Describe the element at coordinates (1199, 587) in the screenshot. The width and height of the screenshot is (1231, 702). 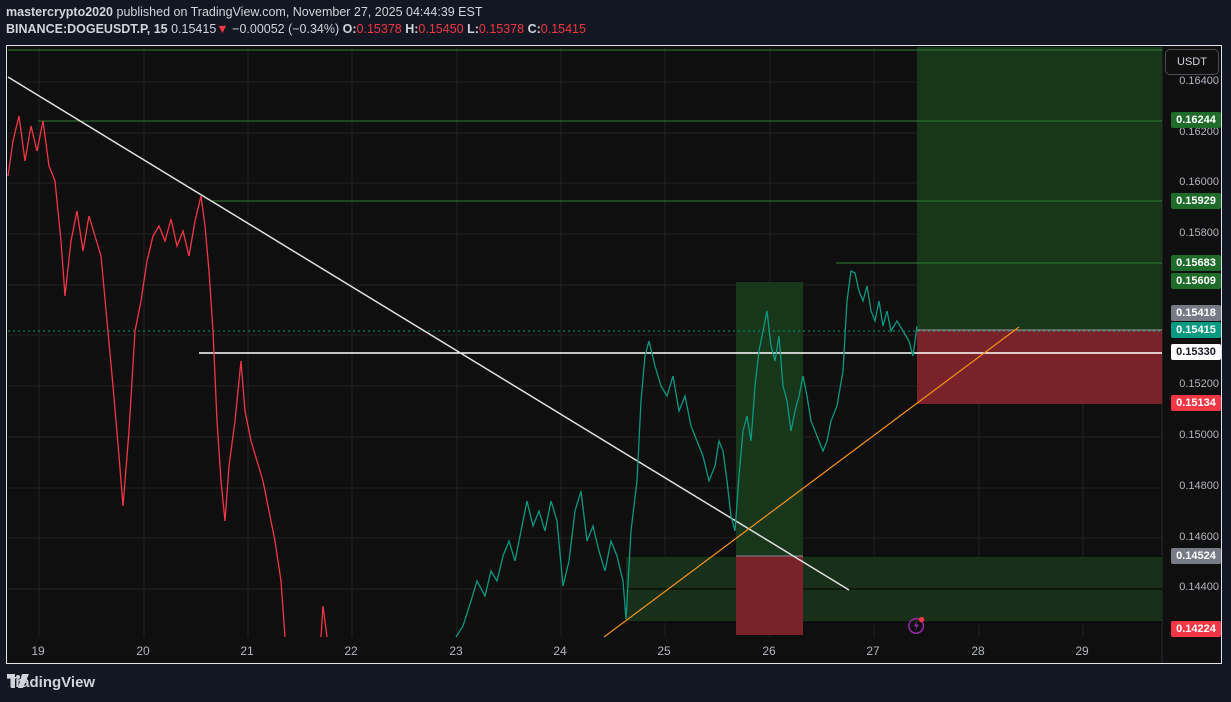
I see `price-tick: 0.14400` at that location.